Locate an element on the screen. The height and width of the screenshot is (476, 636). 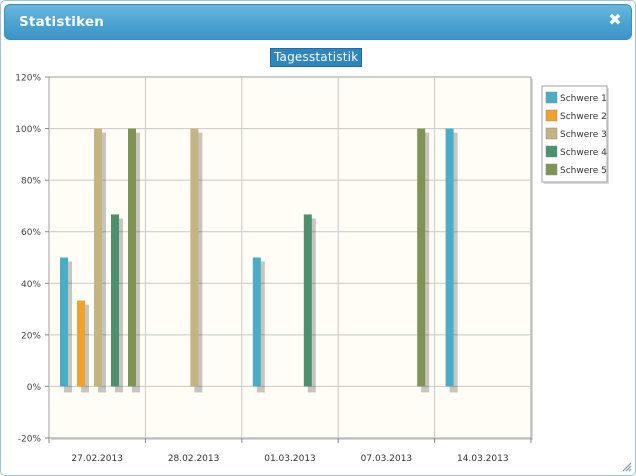
legend-label: Schwere 5 is located at coordinates (583, 171).